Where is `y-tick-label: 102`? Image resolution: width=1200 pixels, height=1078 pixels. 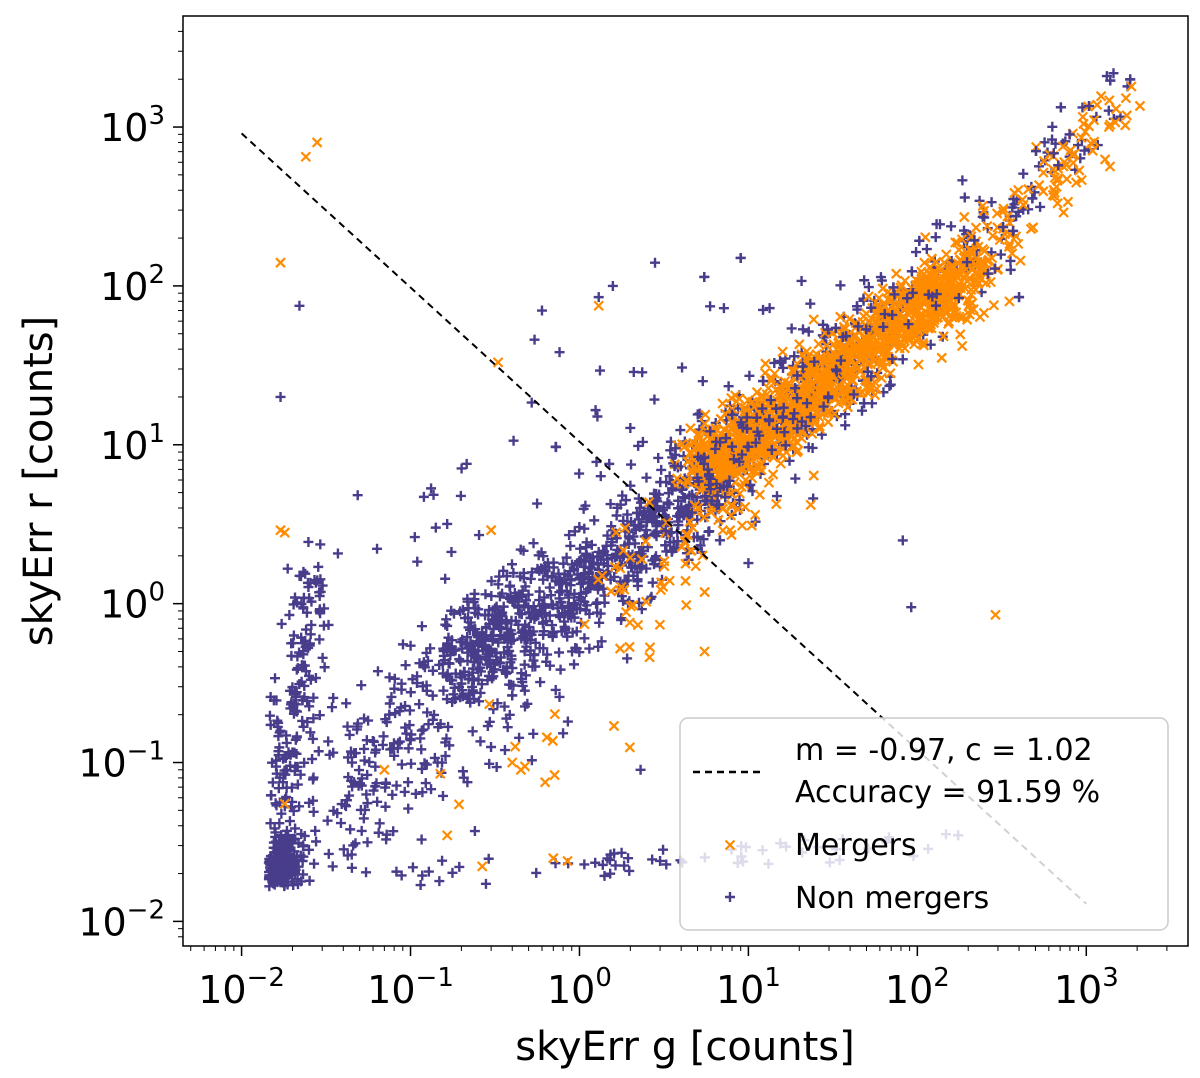 y-tick-label: 102 is located at coordinates (132, 284).